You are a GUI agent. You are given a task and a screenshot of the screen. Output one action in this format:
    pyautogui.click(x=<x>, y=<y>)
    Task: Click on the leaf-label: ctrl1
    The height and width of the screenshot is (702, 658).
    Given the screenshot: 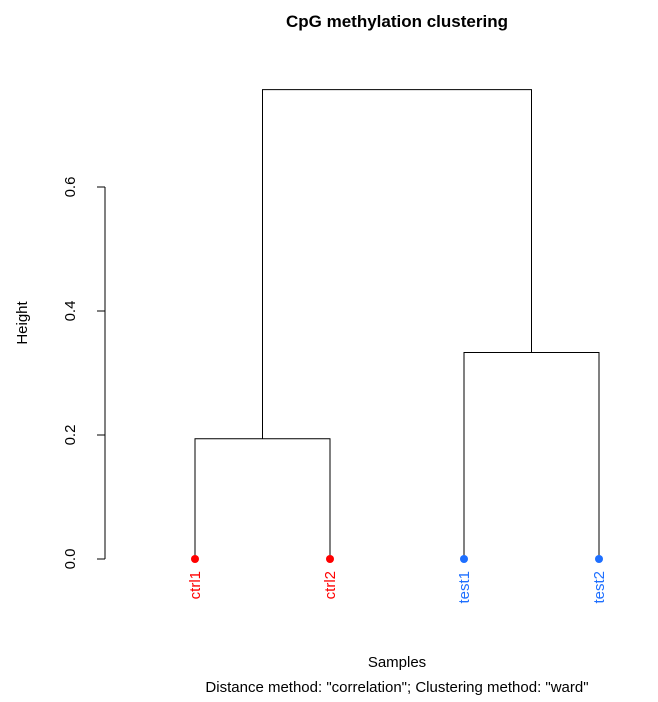 What is the action you would take?
    pyautogui.click(x=195, y=585)
    